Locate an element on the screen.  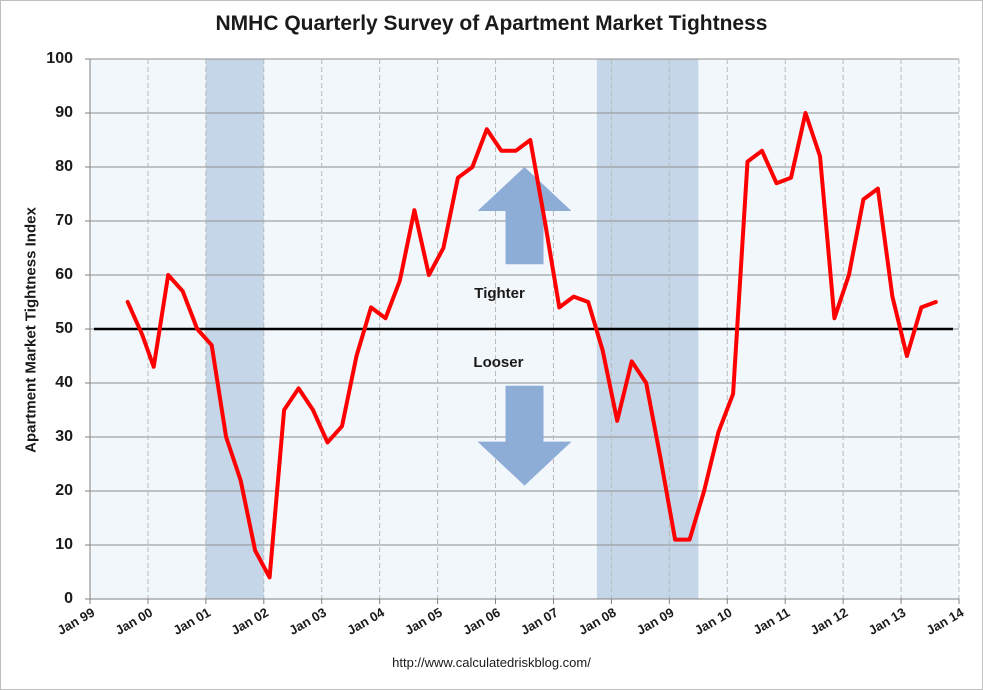
y-tick-label: 80 is located at coordinates (64, 166).